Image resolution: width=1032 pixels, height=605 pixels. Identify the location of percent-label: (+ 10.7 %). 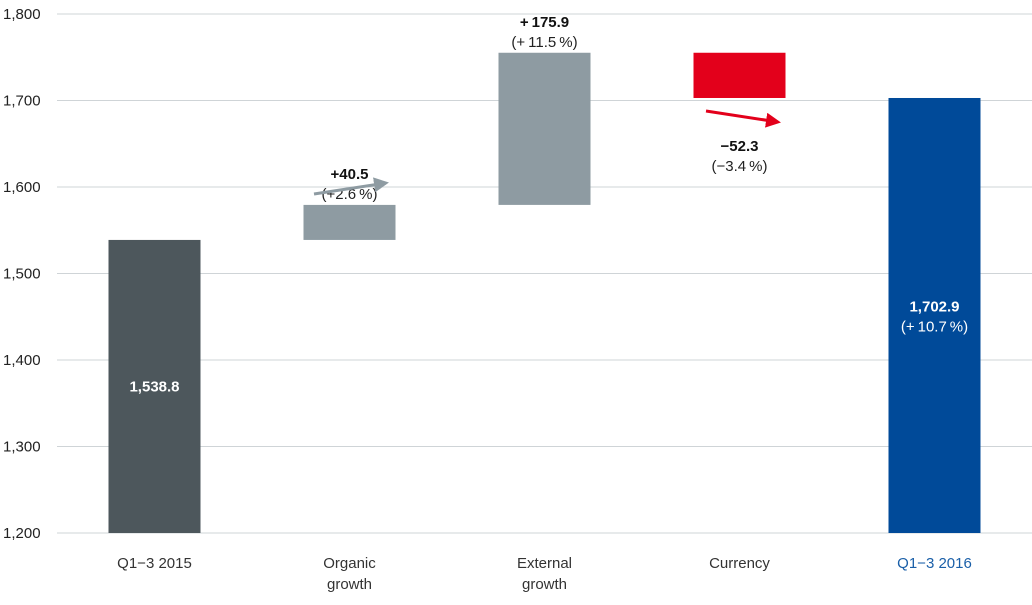
(934, 326).